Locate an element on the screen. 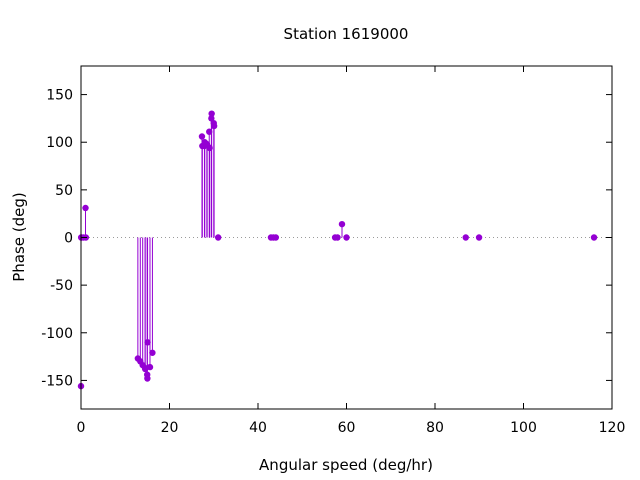  x-tick-label: 60 is located at coordinates (347, 428).